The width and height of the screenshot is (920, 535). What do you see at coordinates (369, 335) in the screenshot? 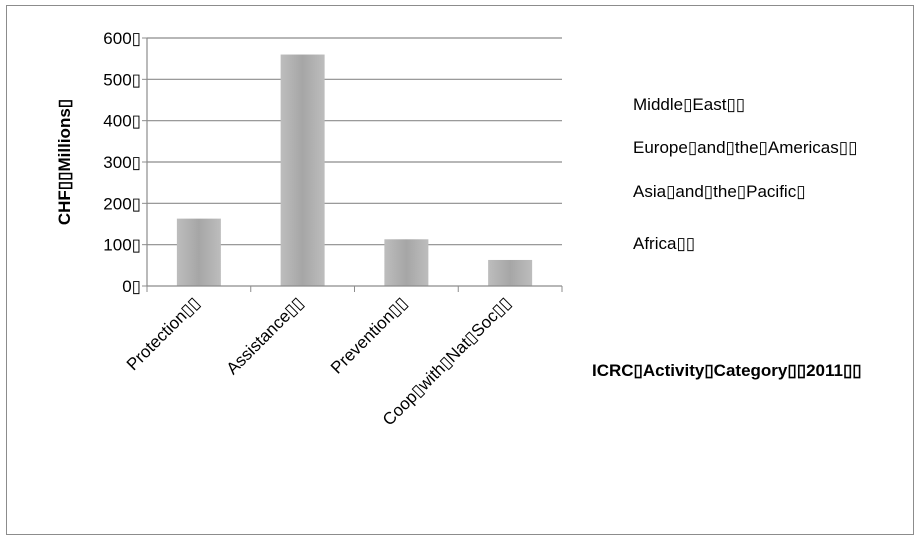
I see `category-label: Prevention▯▯` at bounding box center [369, 335].